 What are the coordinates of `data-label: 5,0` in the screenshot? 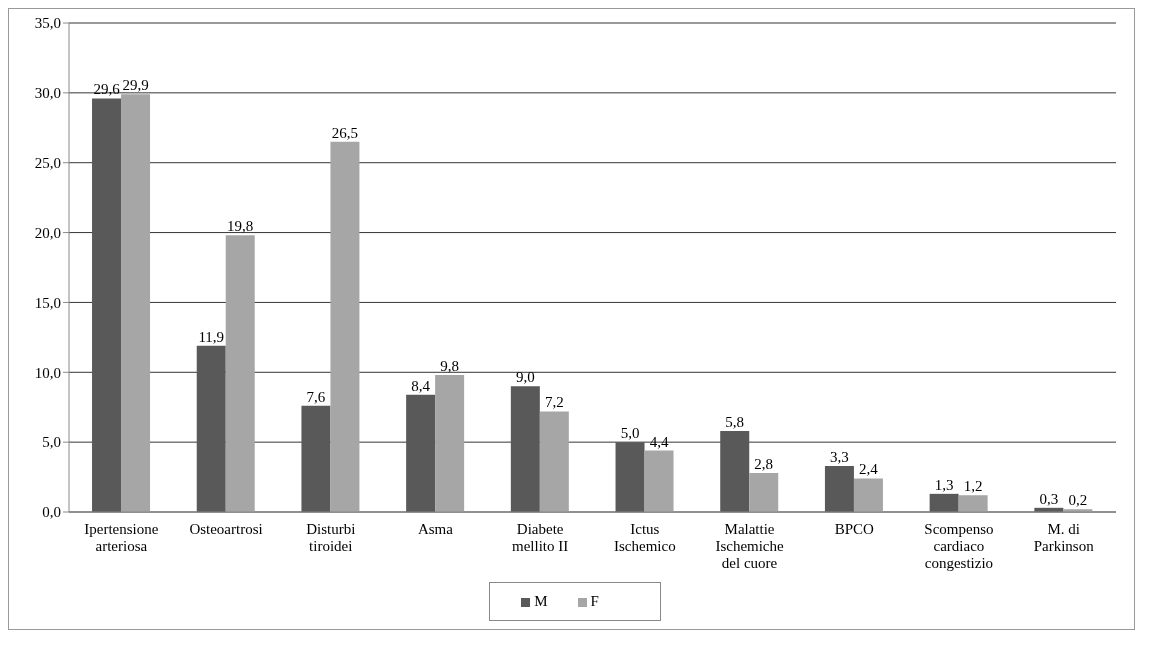 It's located at (630, 433).